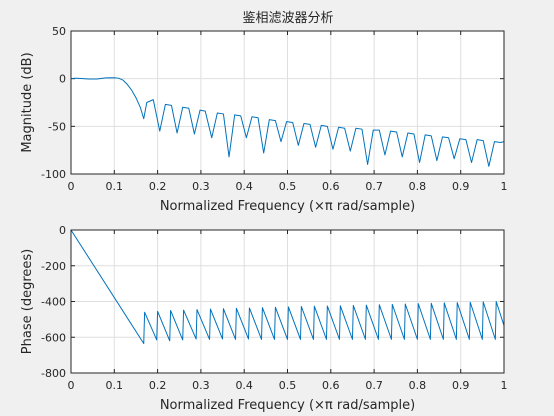  I want to click on y-tick-label: -600, so click(53, 337).